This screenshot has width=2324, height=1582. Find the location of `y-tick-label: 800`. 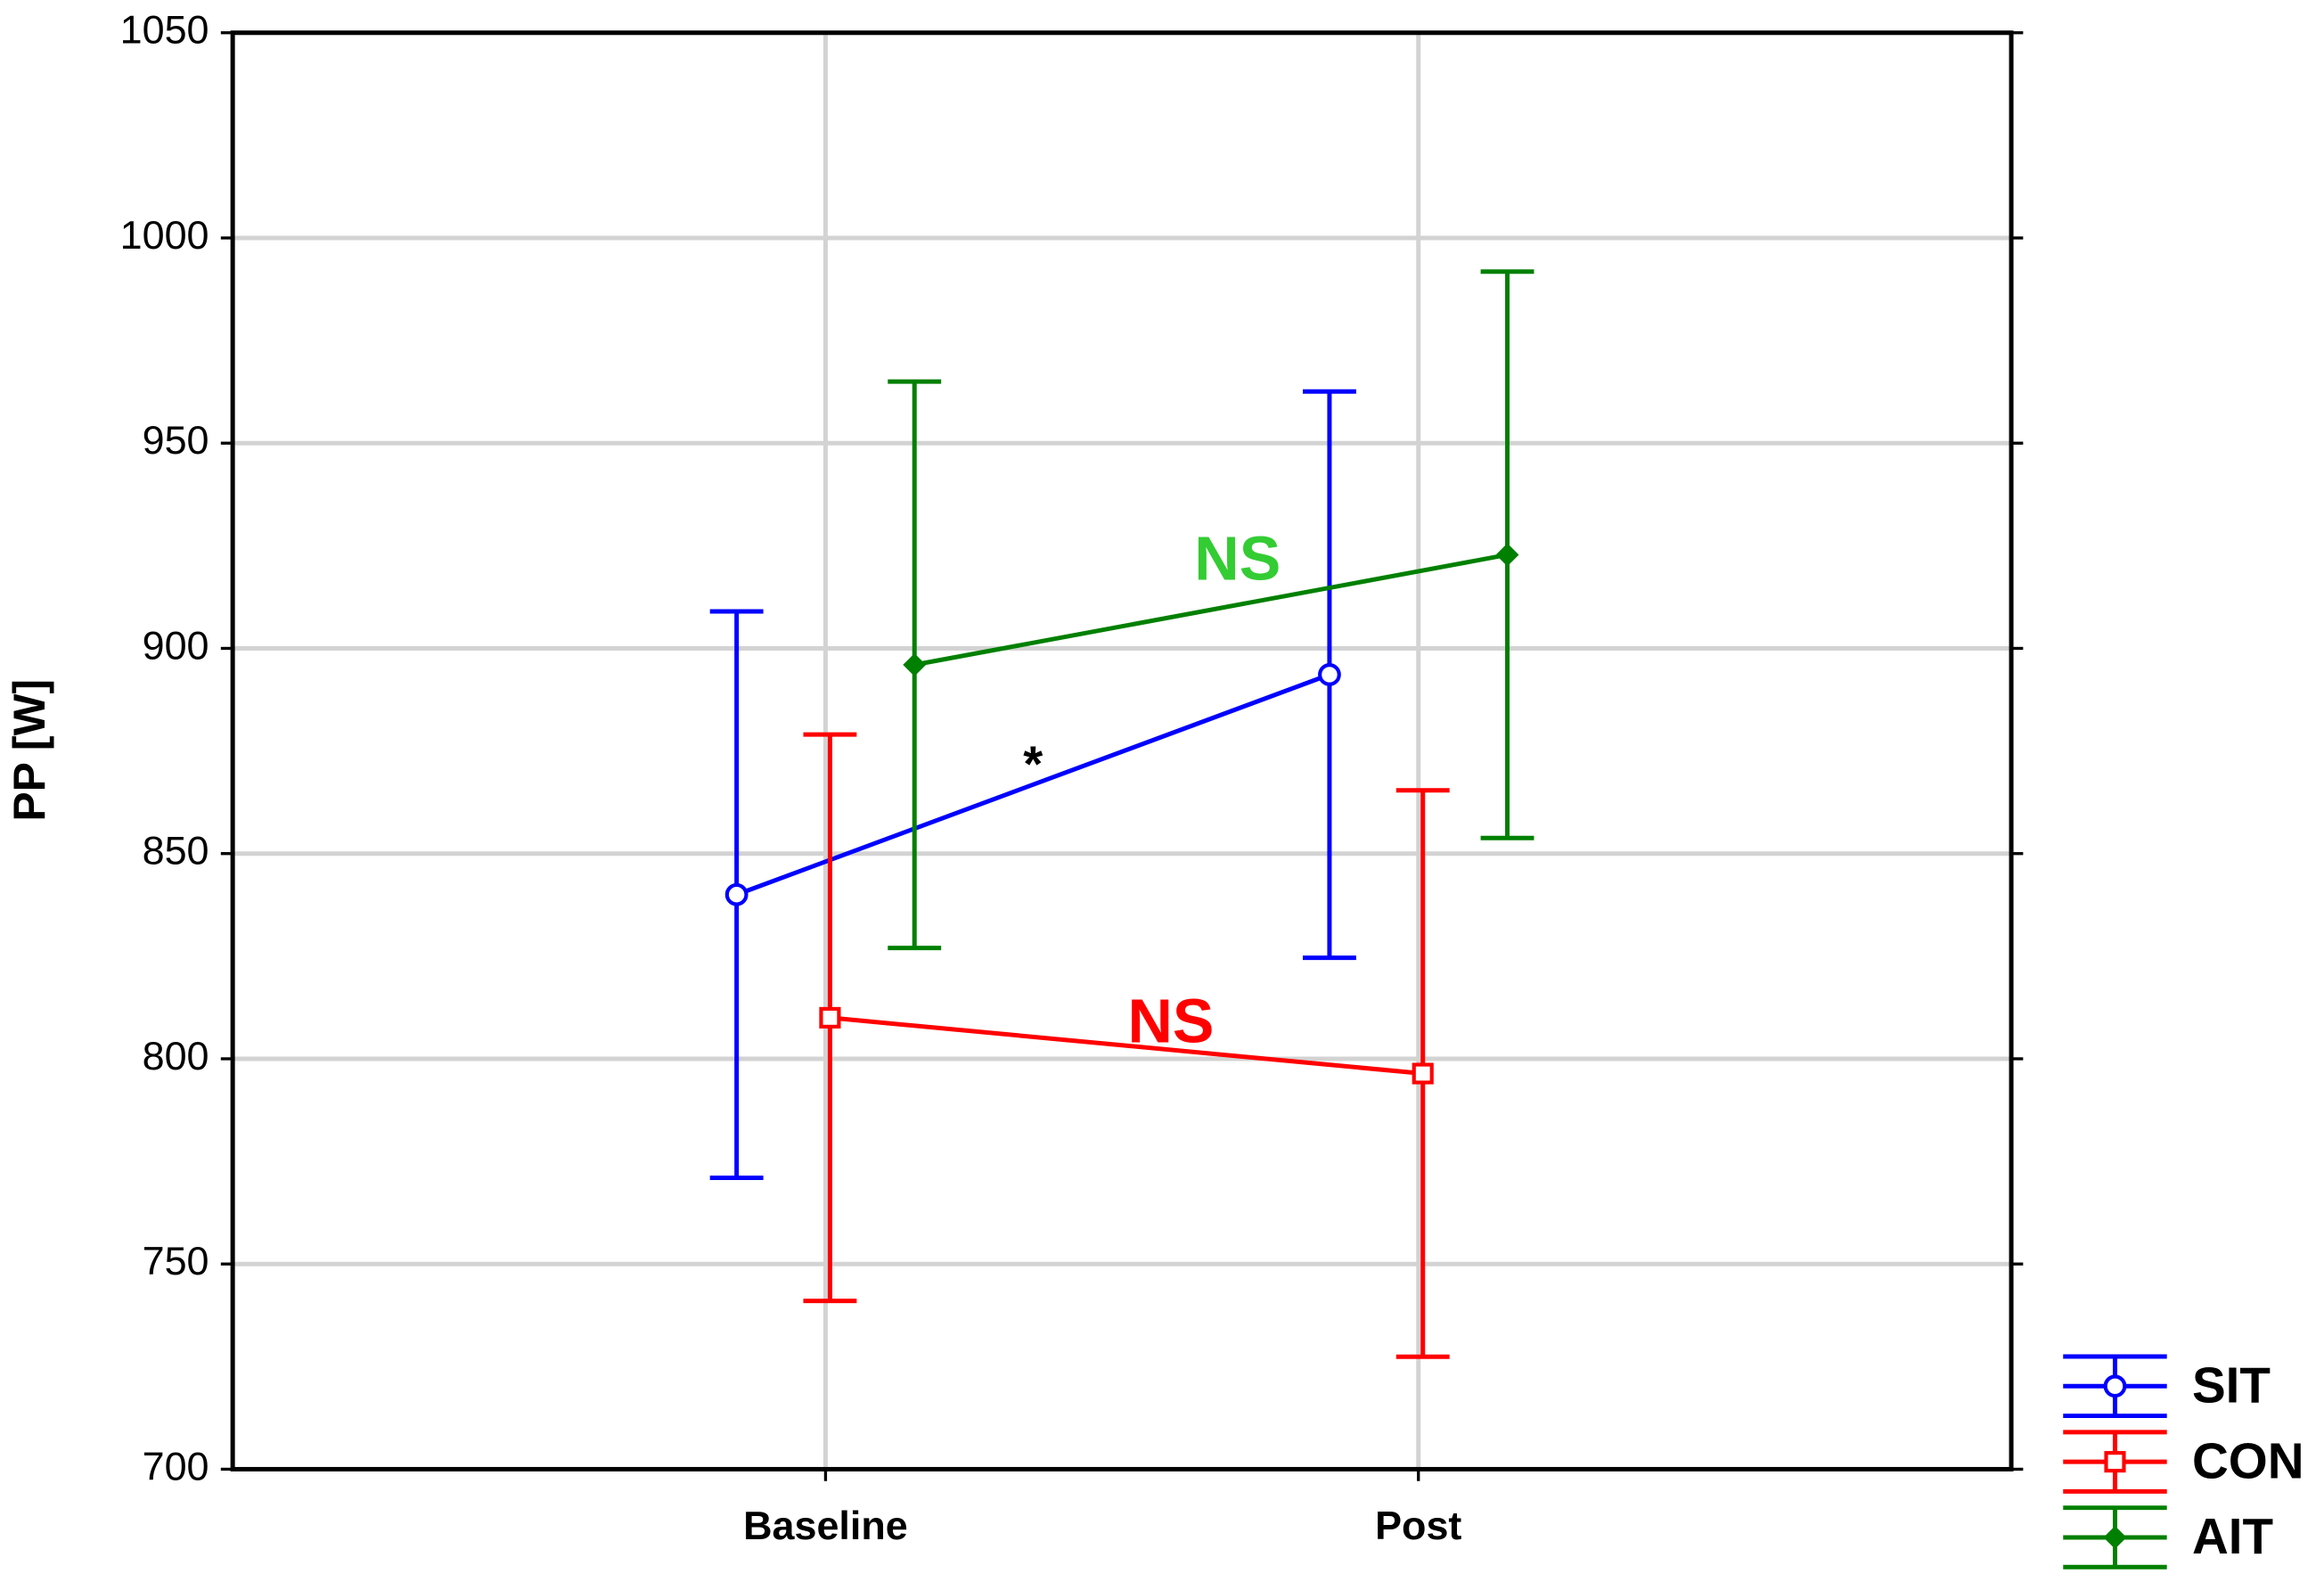

y-tick-label: 800 is located at coordinates (176, 1055).